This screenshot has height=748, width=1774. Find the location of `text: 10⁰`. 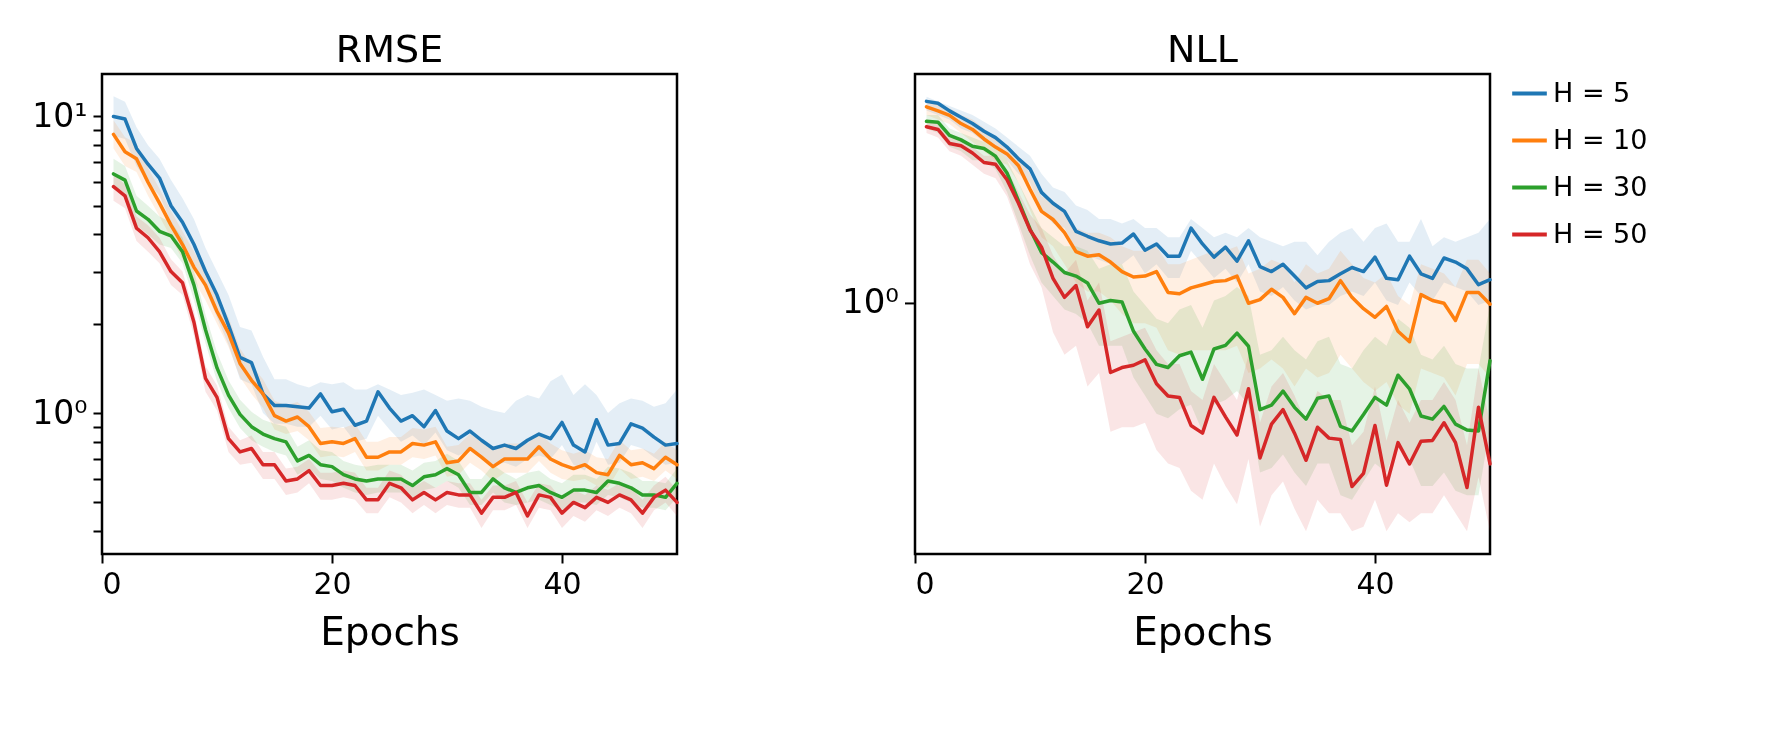

text: 10⁰ is located at coordinates (870, 301).